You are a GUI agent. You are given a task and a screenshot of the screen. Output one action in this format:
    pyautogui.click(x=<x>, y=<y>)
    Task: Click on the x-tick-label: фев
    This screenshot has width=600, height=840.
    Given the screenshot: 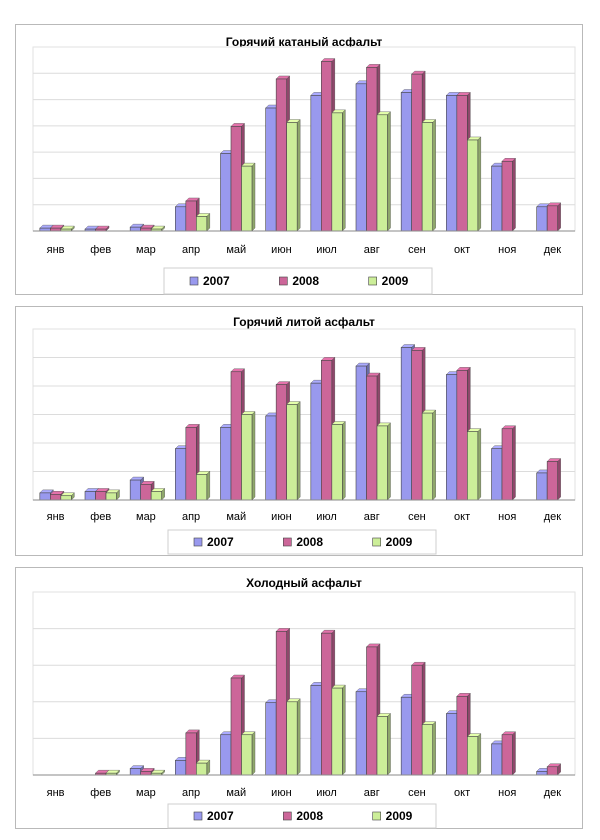 What is the action you would take?
    pyautogui.click(x=100, y=517)
    